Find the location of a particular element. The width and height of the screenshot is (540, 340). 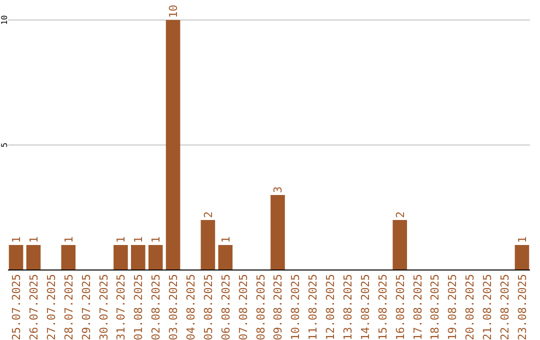

x-tick-label: 31.07.2025 is located at coordinates (121, 307).